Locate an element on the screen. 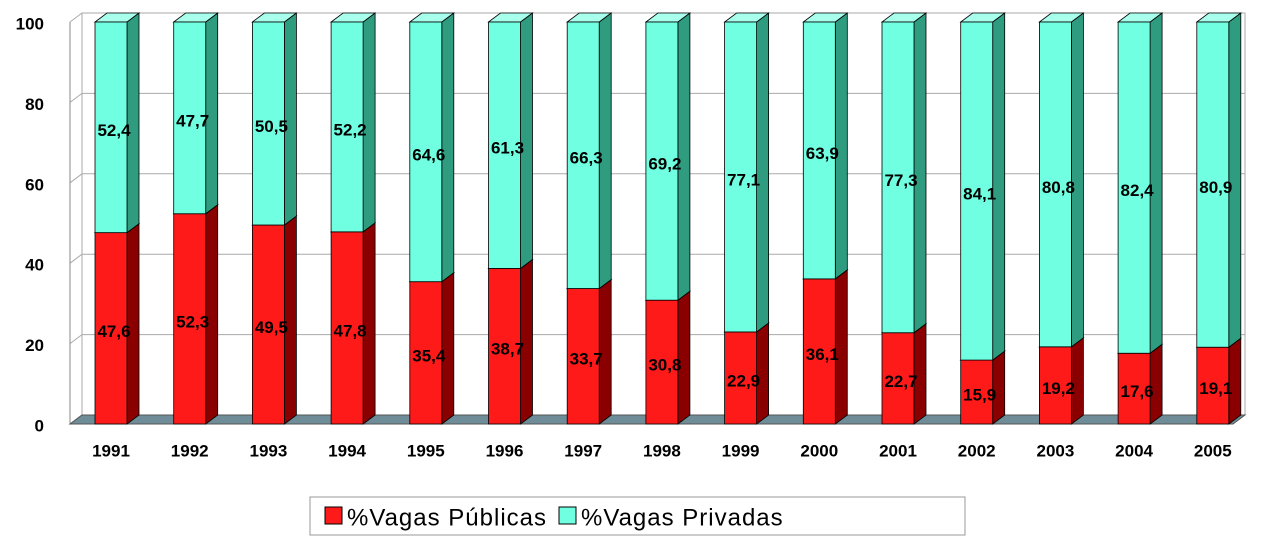 The width and height of the screenshot is (1263, 536). x-tick-label: 1997 is located at coordinates (583, 450).